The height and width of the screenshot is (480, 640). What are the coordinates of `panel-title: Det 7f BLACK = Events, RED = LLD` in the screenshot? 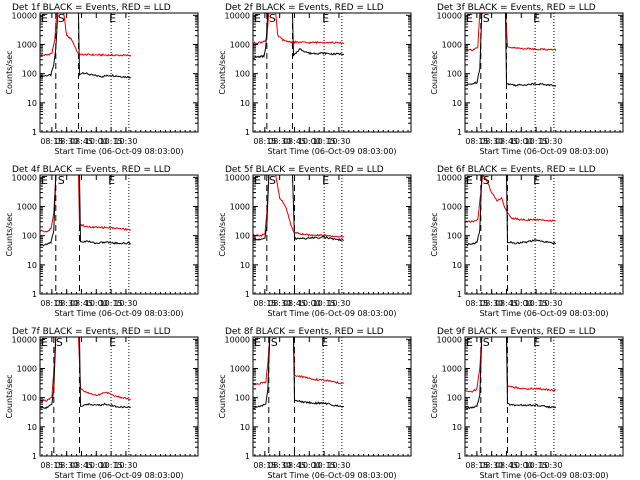 It's located at (91, 332).